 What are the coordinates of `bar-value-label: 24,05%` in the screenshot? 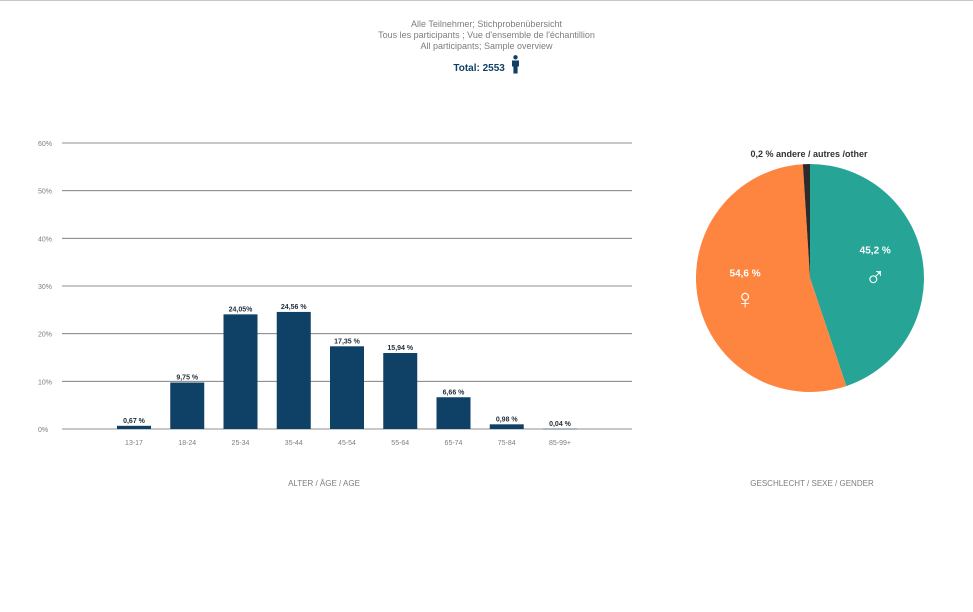 It's located at (241, 309).